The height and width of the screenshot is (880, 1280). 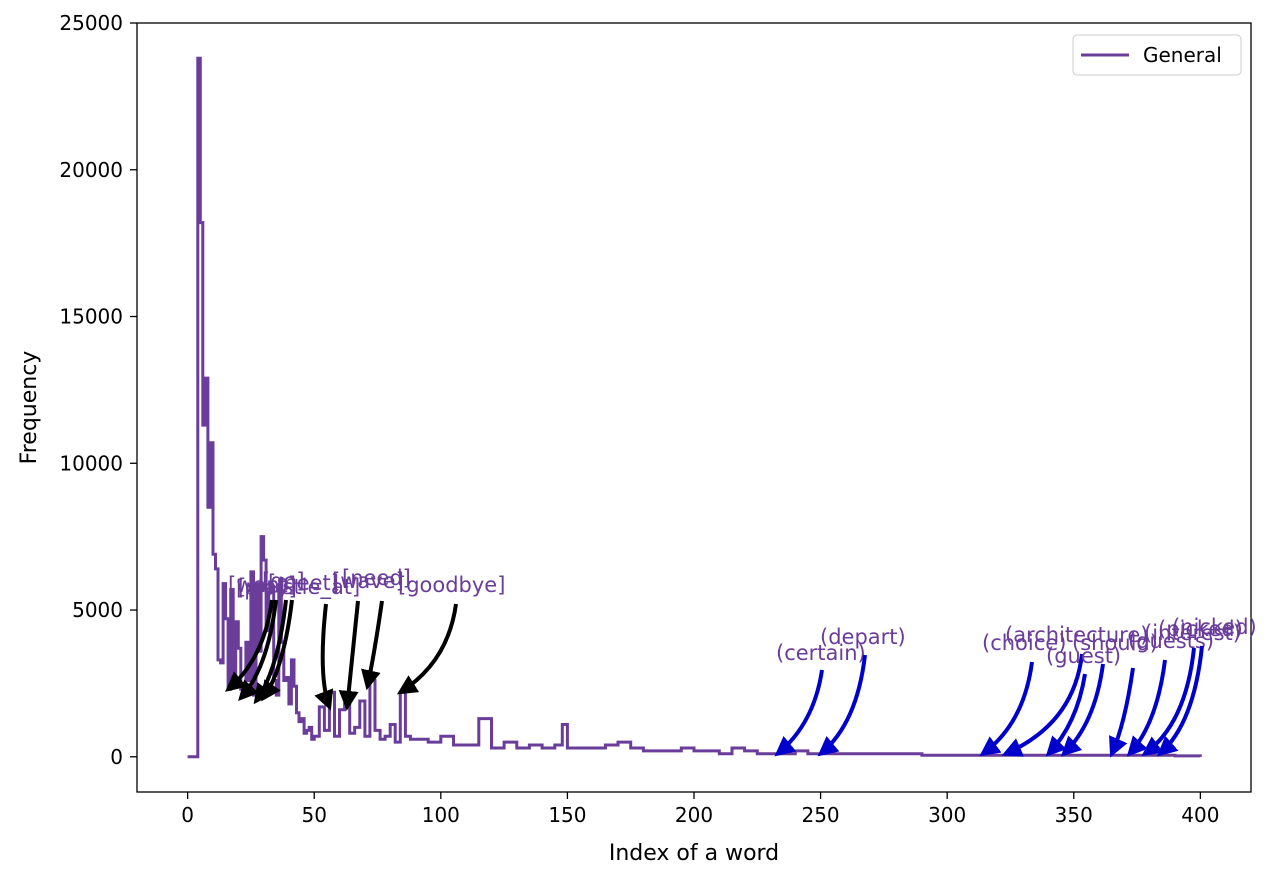 I want to click on y-axis-ticks: 0 5000 10000 15000 20000 25000, so click(x=98, y=390).